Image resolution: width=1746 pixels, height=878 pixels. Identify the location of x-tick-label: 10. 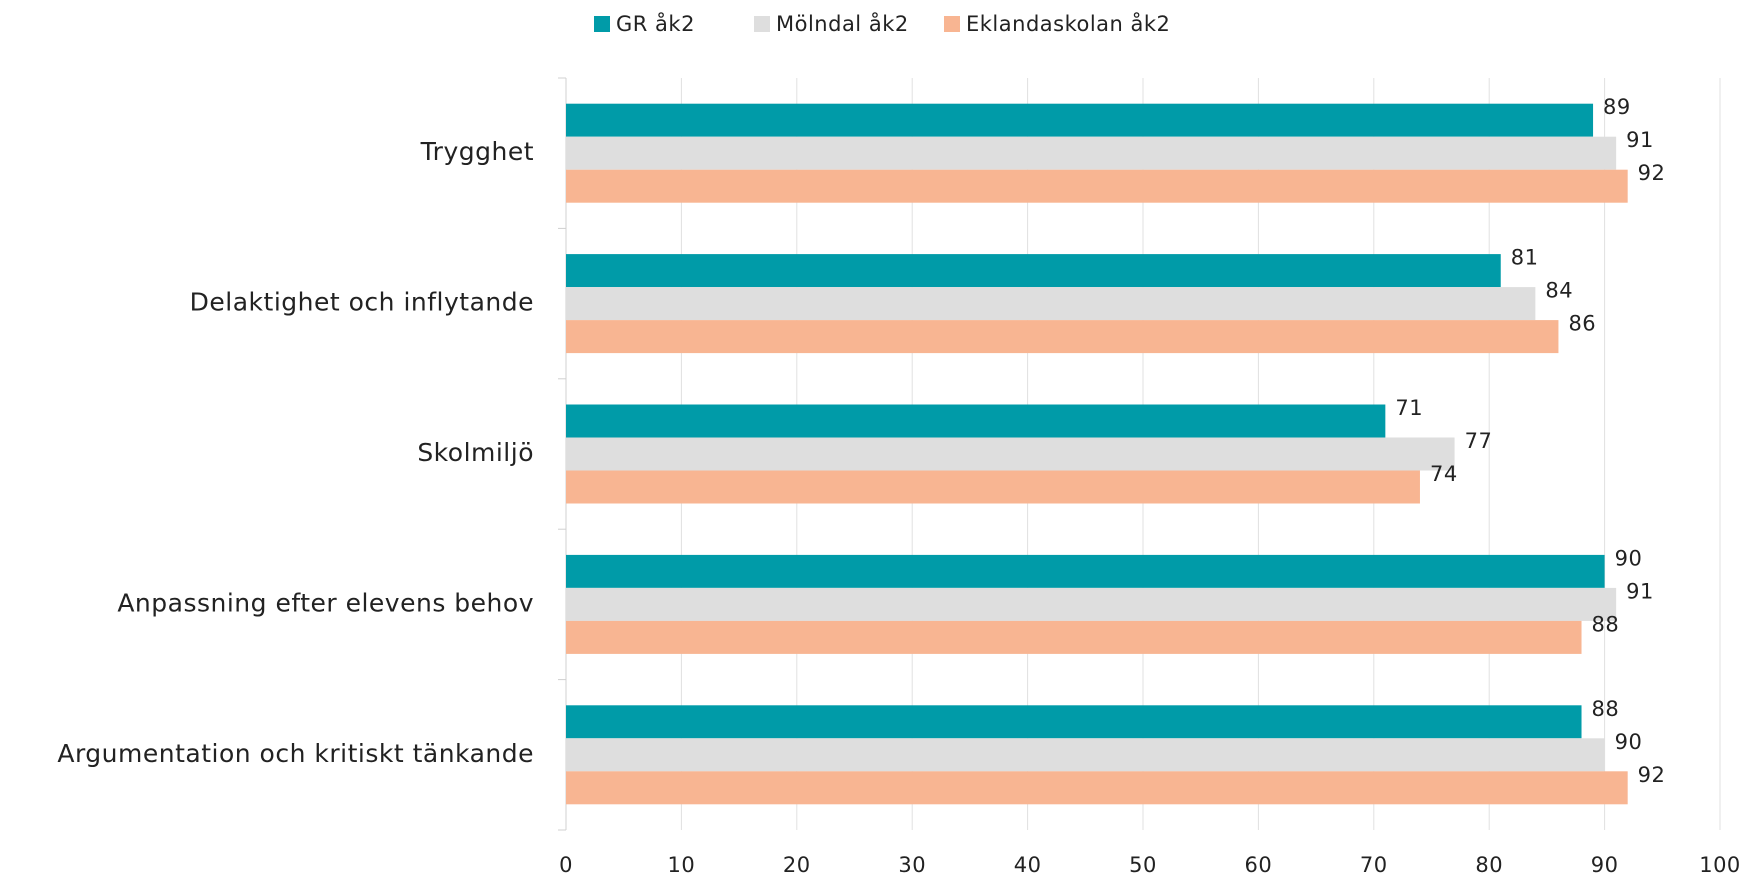
(682, 865).